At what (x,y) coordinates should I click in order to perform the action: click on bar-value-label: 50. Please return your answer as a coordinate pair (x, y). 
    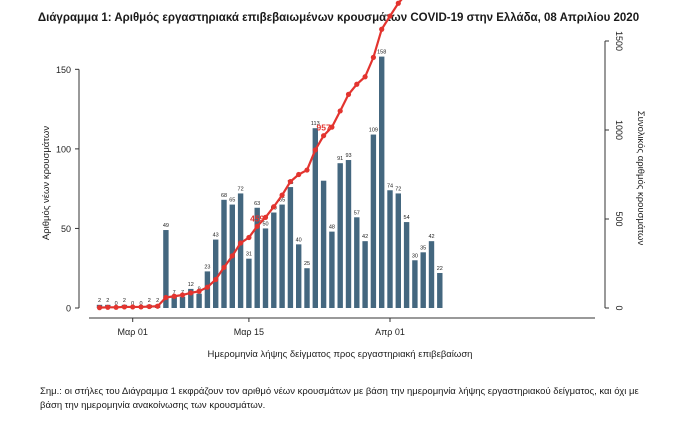
    Looking at the image, I should click on (265, 224).